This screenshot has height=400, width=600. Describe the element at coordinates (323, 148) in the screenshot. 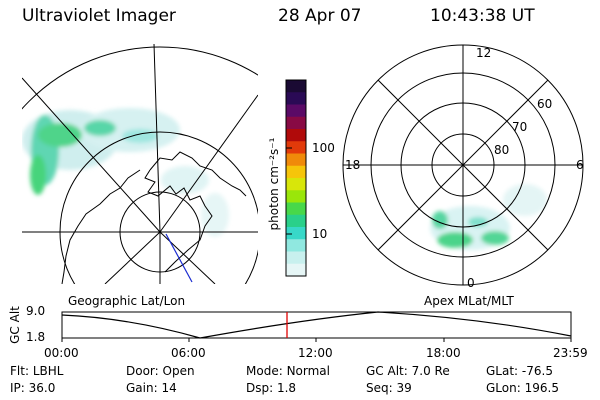

I see `colorbar-tick-100: 100` at that location.